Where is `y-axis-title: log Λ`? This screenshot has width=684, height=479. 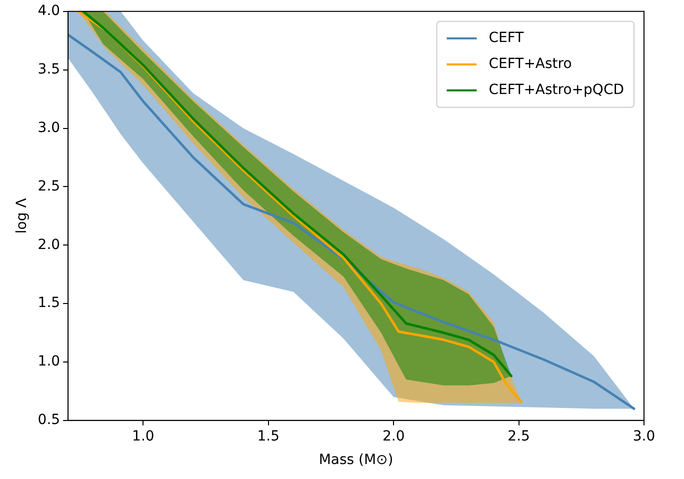
y-axis-title: log Λ is located at coordinates (22, 216).